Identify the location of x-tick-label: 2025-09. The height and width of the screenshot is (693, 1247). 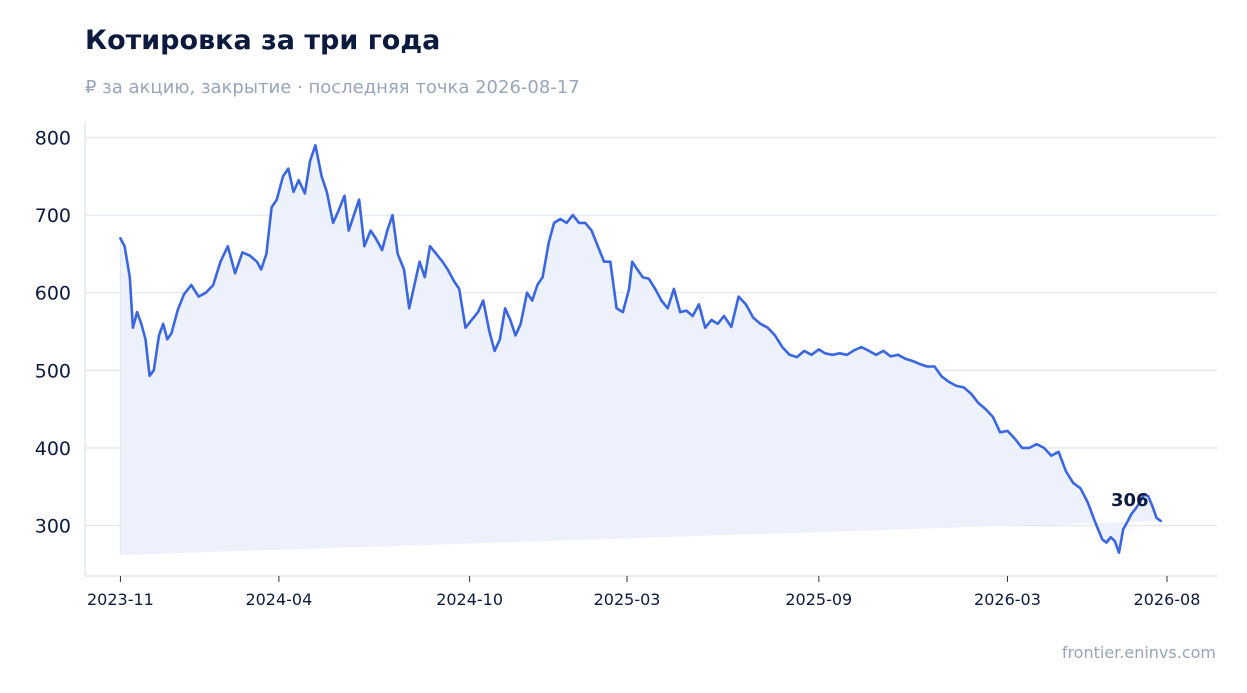
(818, 599).